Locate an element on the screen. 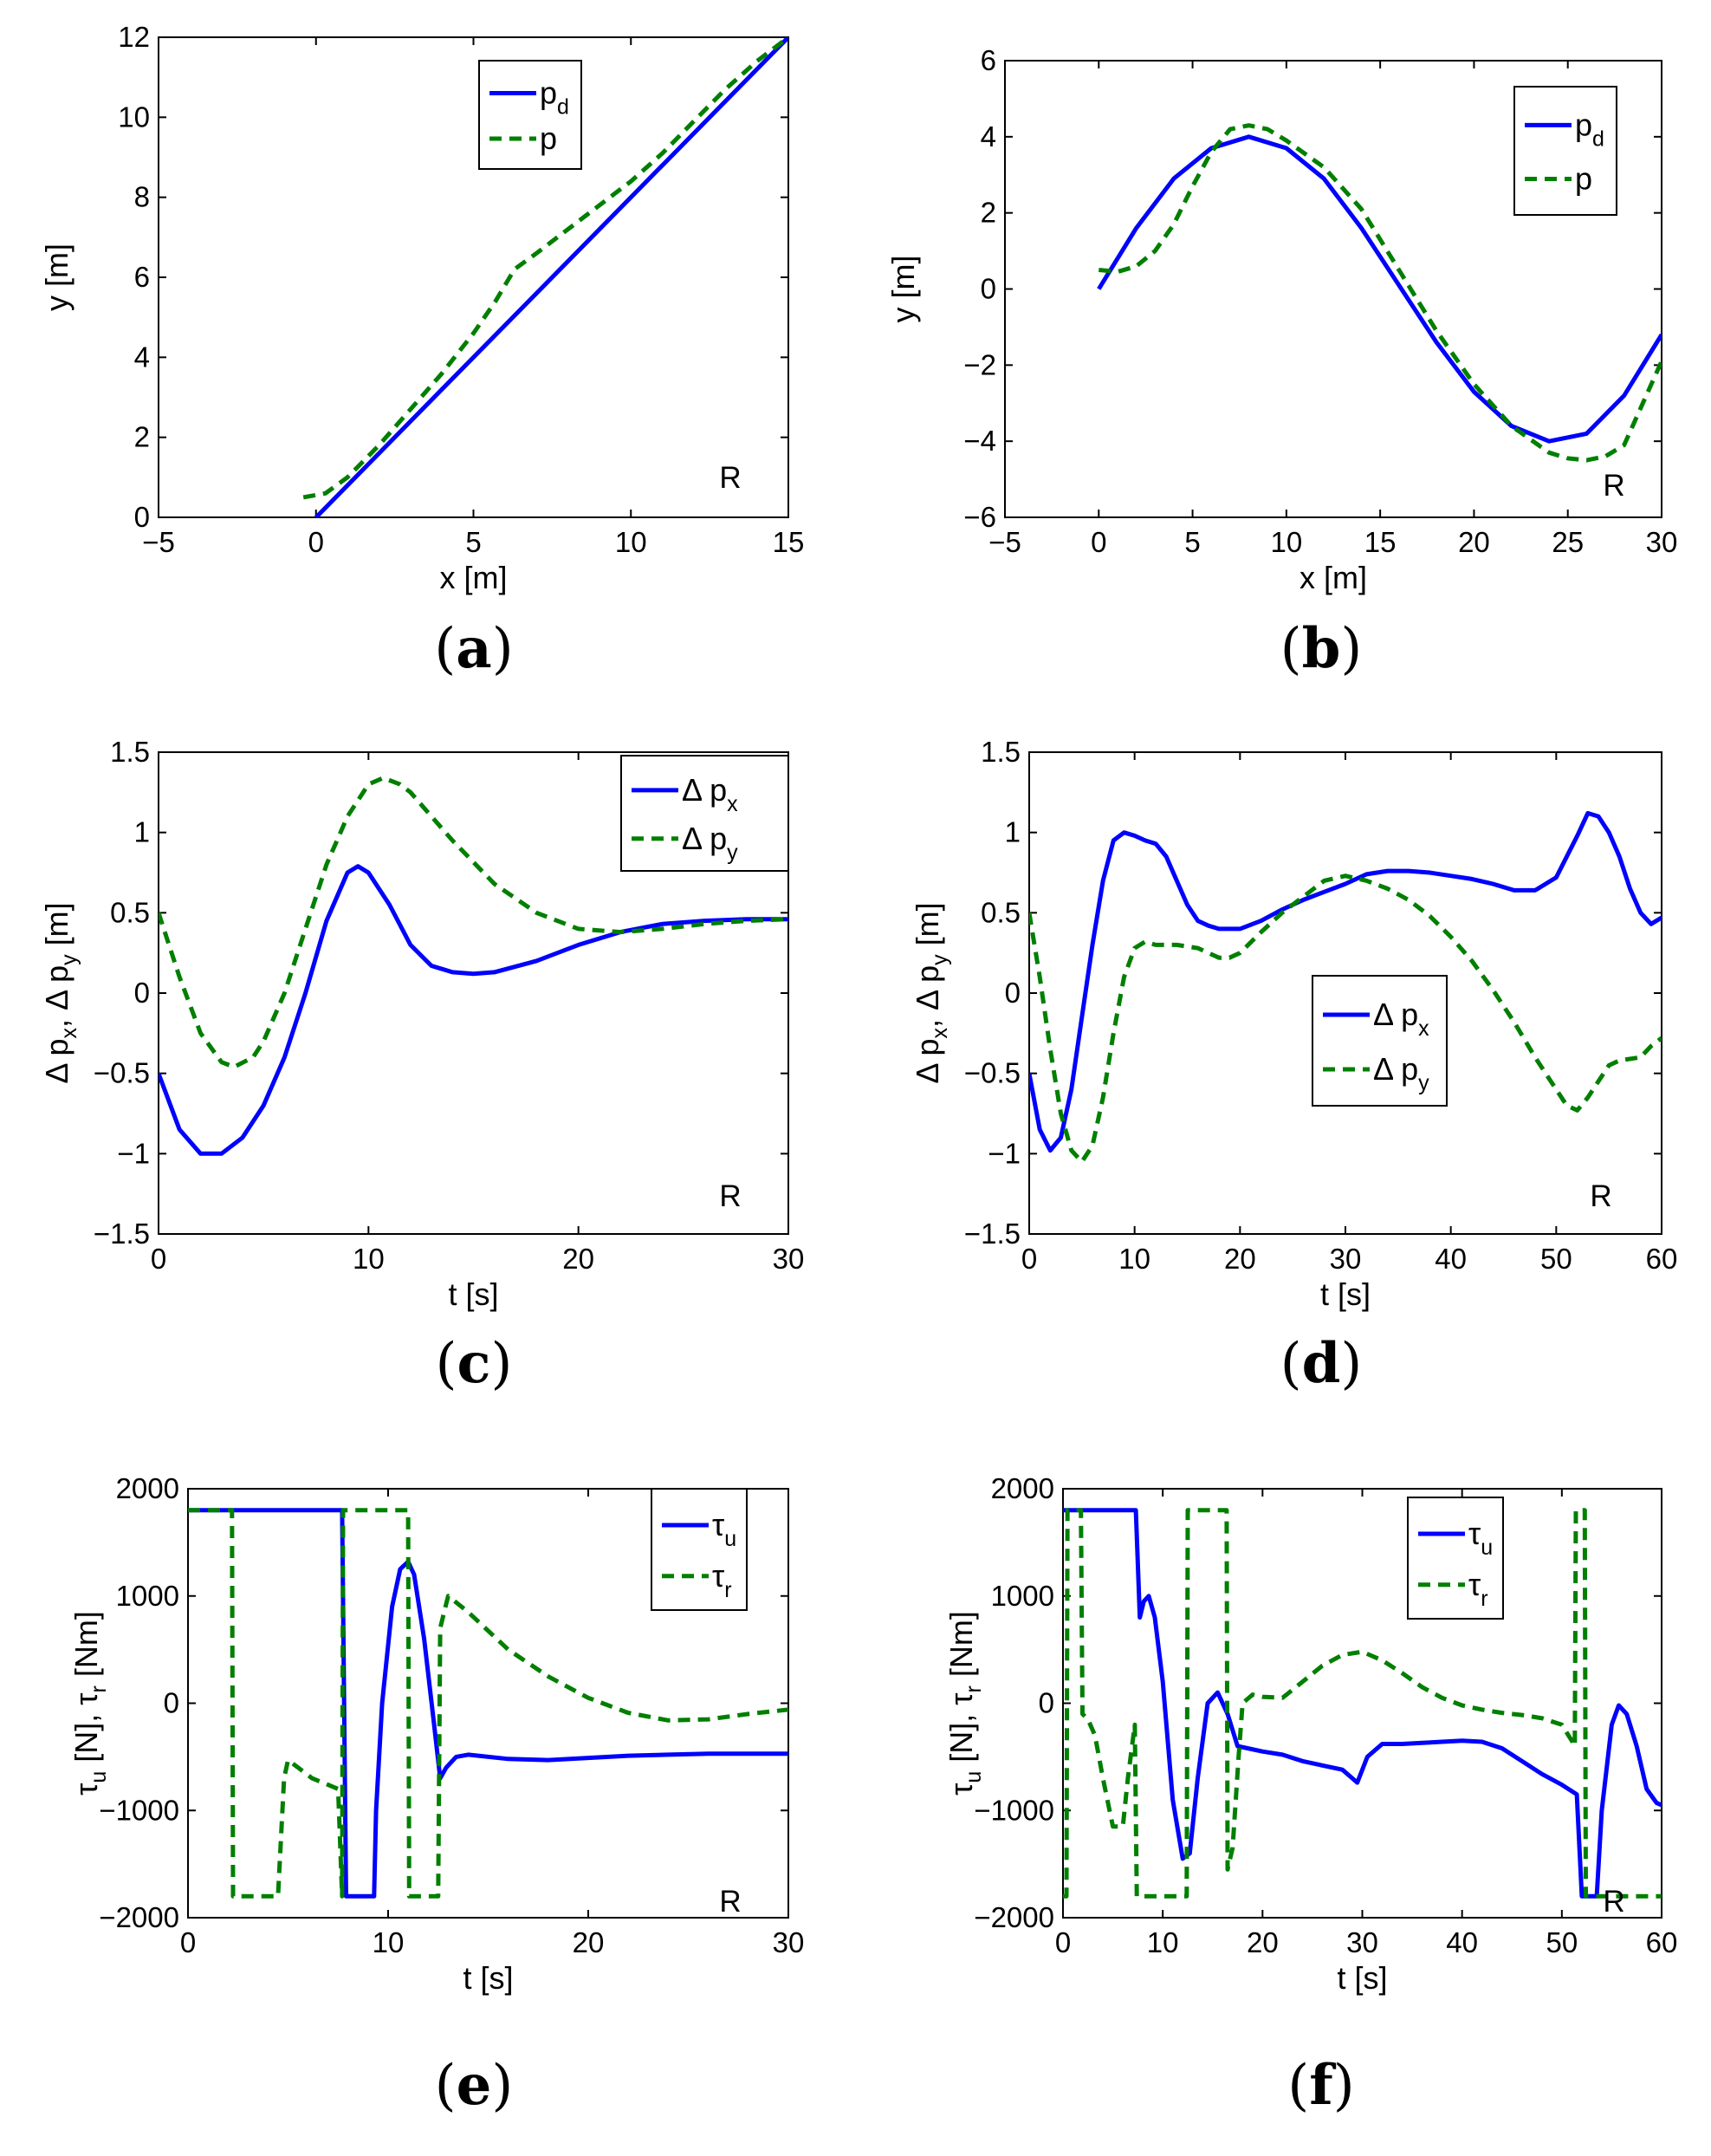 The width and height of the screenshot is (1711, 2156). y-axis-label-sub: u is located at coordinates (974, 1777).